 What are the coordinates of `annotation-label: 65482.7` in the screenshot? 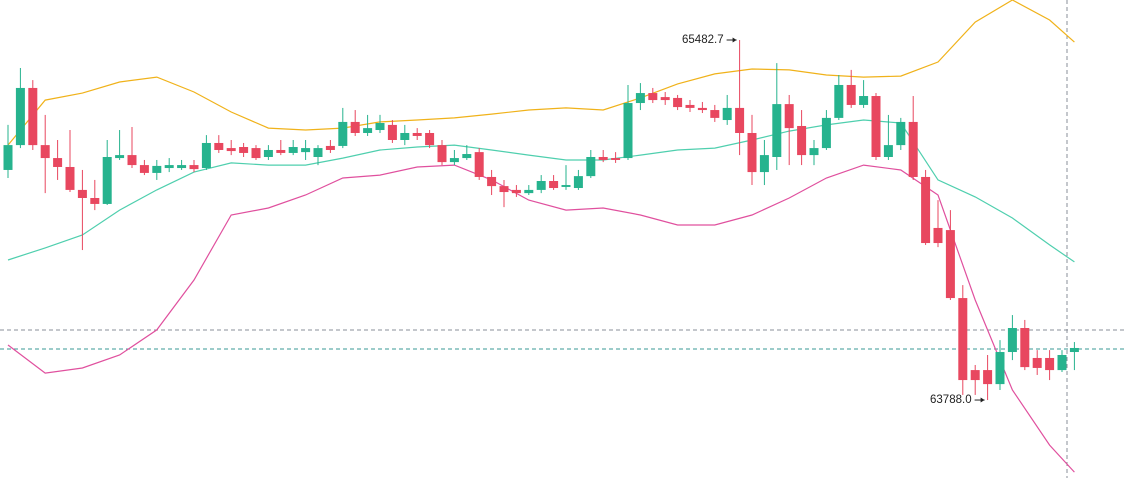 It's located at (703, 40).